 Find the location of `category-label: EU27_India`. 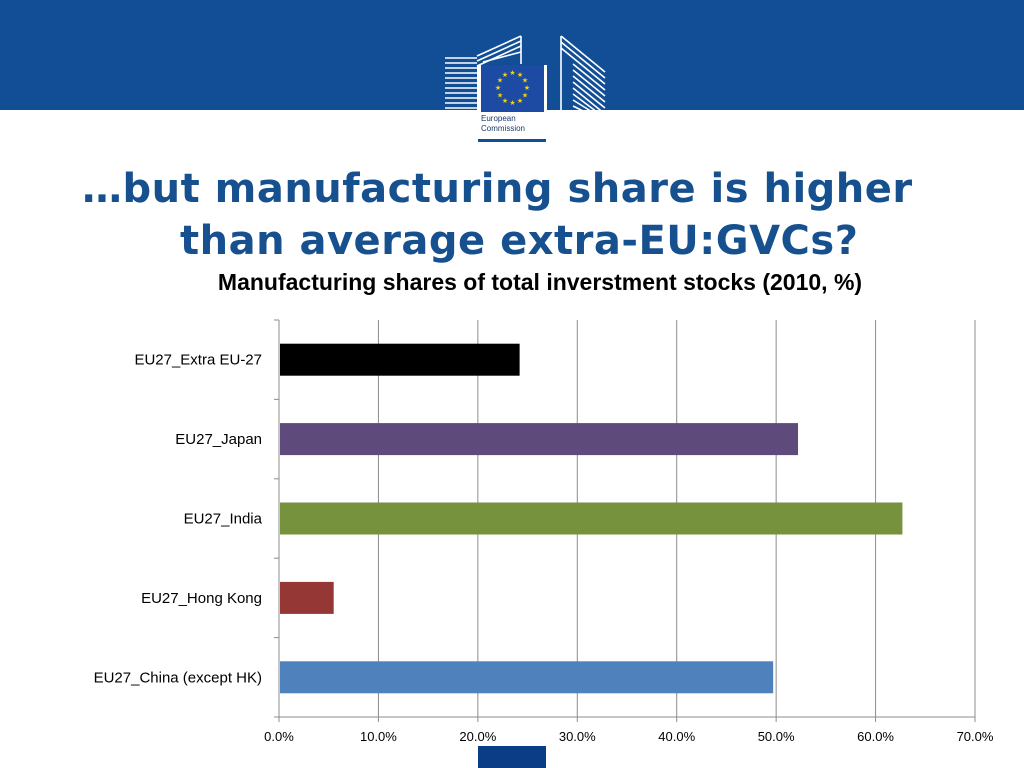

category-label: EU27_India is located at coordinates (223, 519).